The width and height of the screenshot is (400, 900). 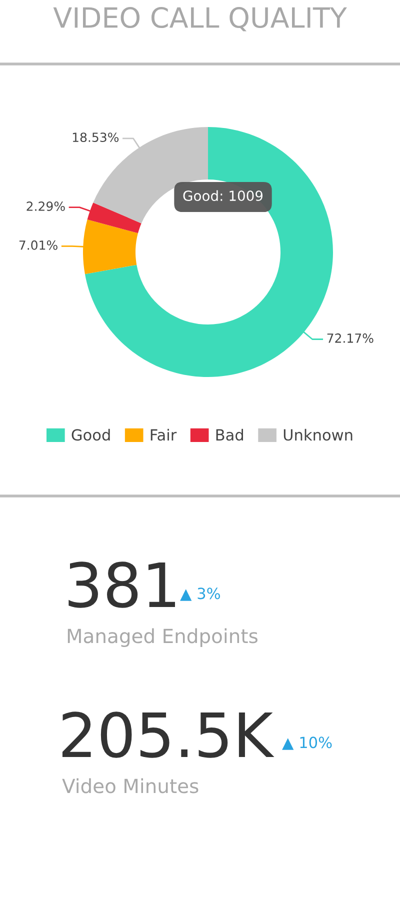 I want to click on data-label: 72.17%, so click(x=350, y=338).